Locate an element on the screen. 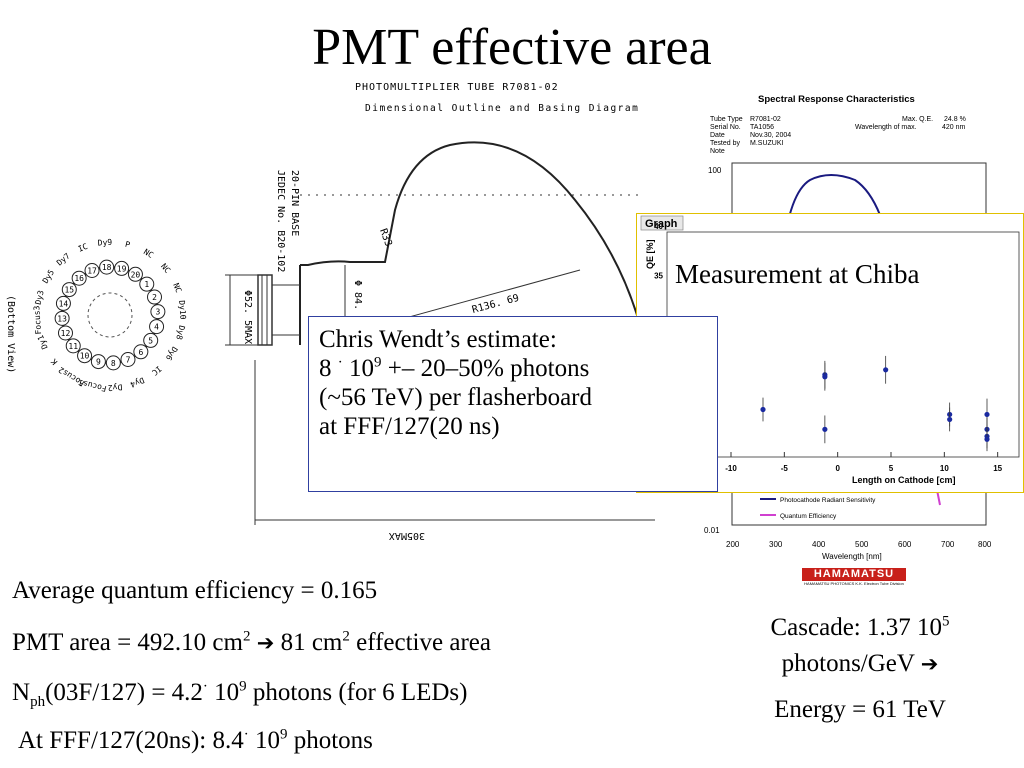 Image resolution: width=1024 pixels, height=768 pixels. x-tick-800: 800 is located at coordinates (985, 544).